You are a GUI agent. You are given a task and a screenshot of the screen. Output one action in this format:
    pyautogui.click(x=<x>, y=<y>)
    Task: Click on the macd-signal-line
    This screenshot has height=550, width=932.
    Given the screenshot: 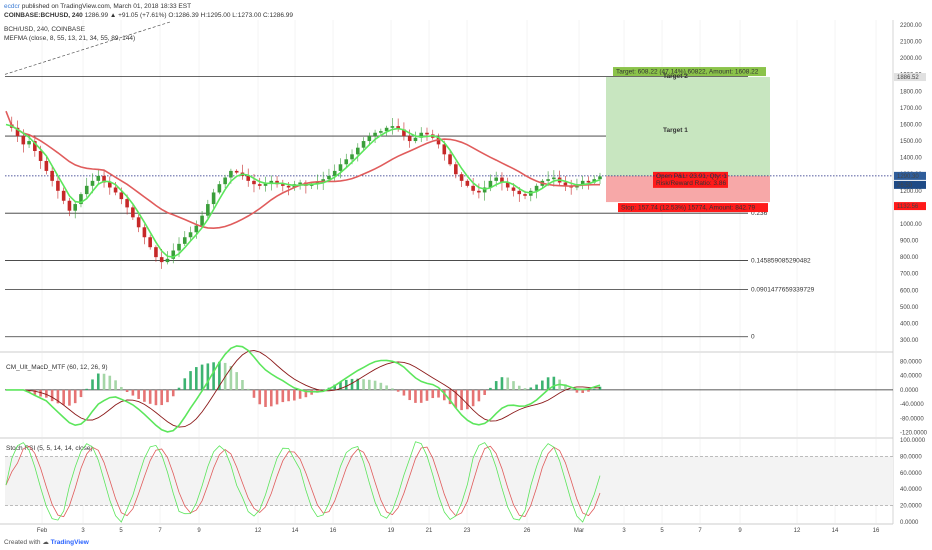 What is the action you would take?
    pyautogui.click(x=303, y=388)
    